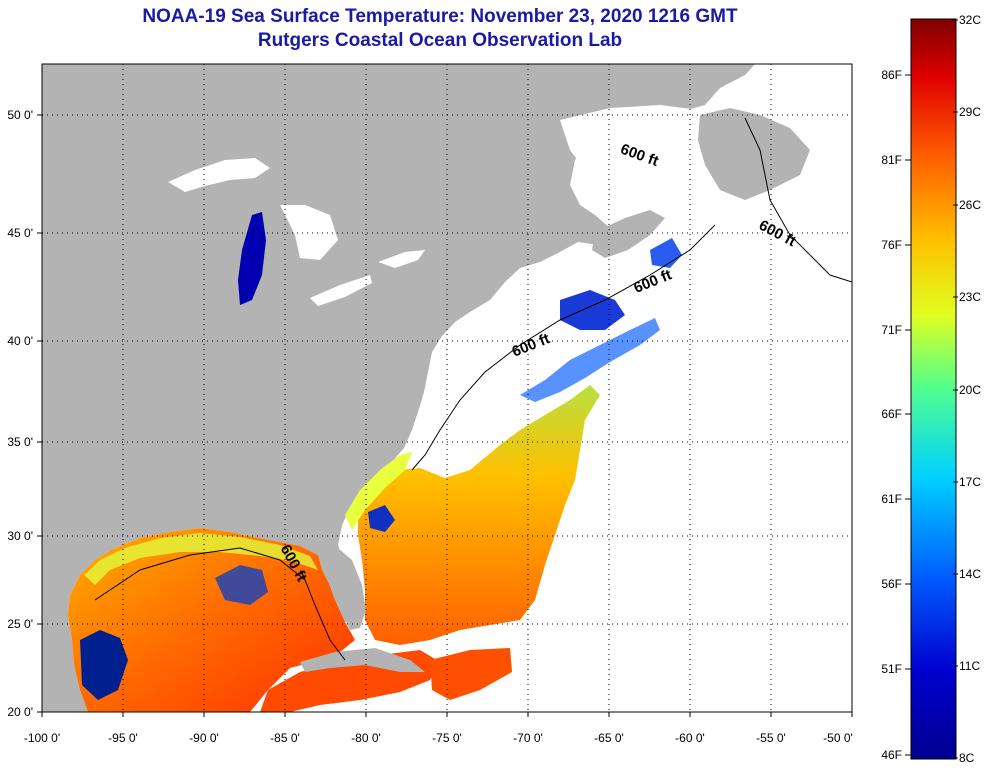 The width and height of the screenshot is (984, 770). Describe the element at coordinates (891, 160) in the screenshot. I see `colorbar-fahrenheit-label: 81F` at that location.